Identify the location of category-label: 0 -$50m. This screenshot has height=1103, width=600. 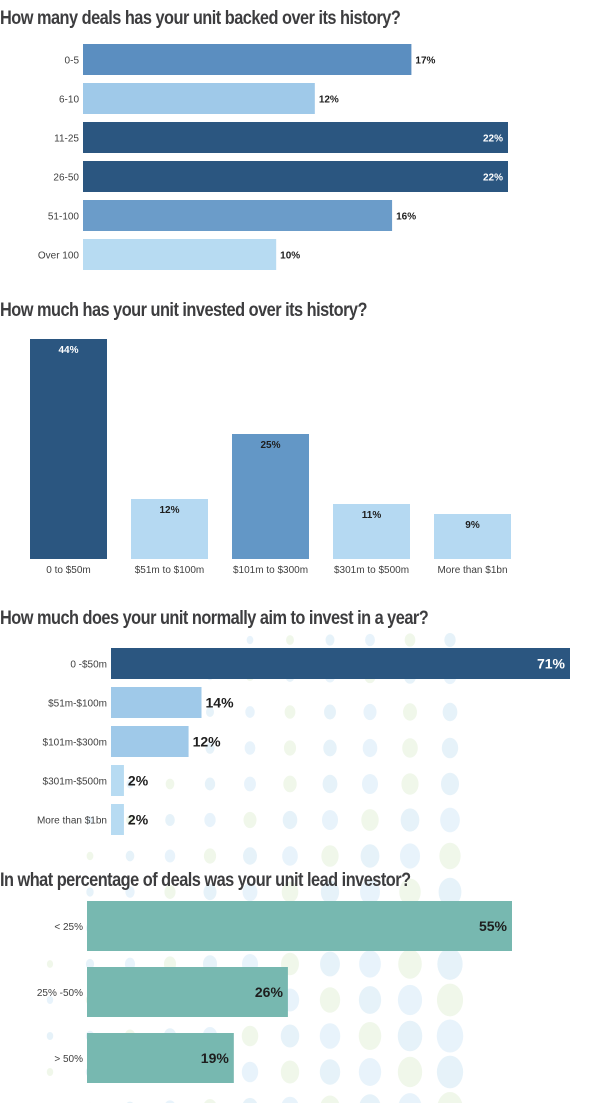
(88, 665).